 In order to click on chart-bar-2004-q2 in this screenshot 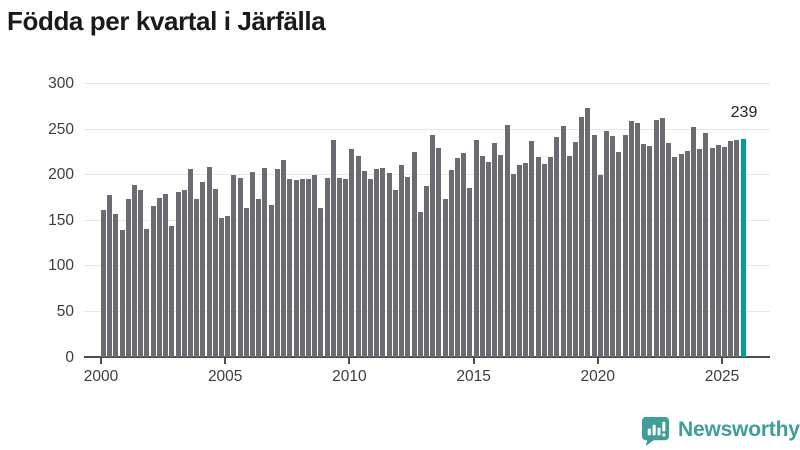, I will do `click(209, 261)`.